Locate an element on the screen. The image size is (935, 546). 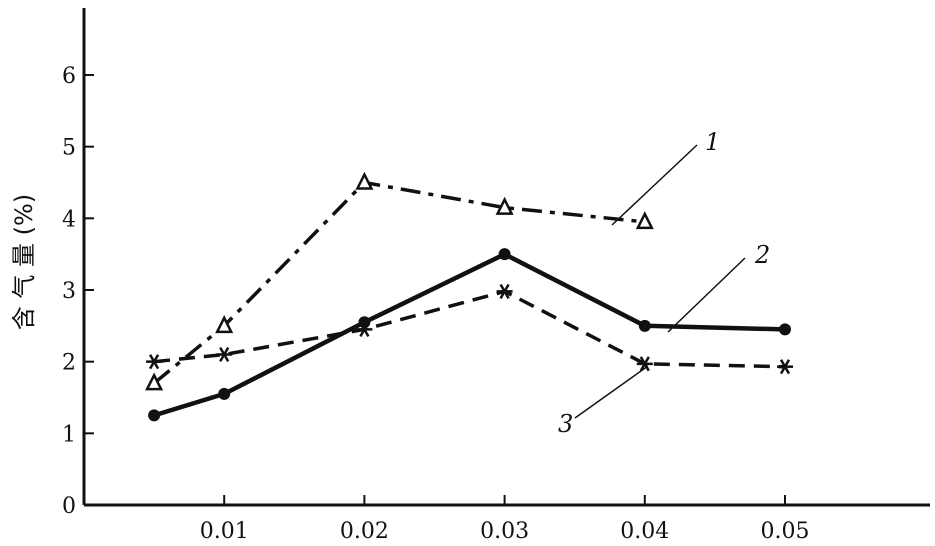
y-tick-label: 2 is located at coordinates (69, 363).